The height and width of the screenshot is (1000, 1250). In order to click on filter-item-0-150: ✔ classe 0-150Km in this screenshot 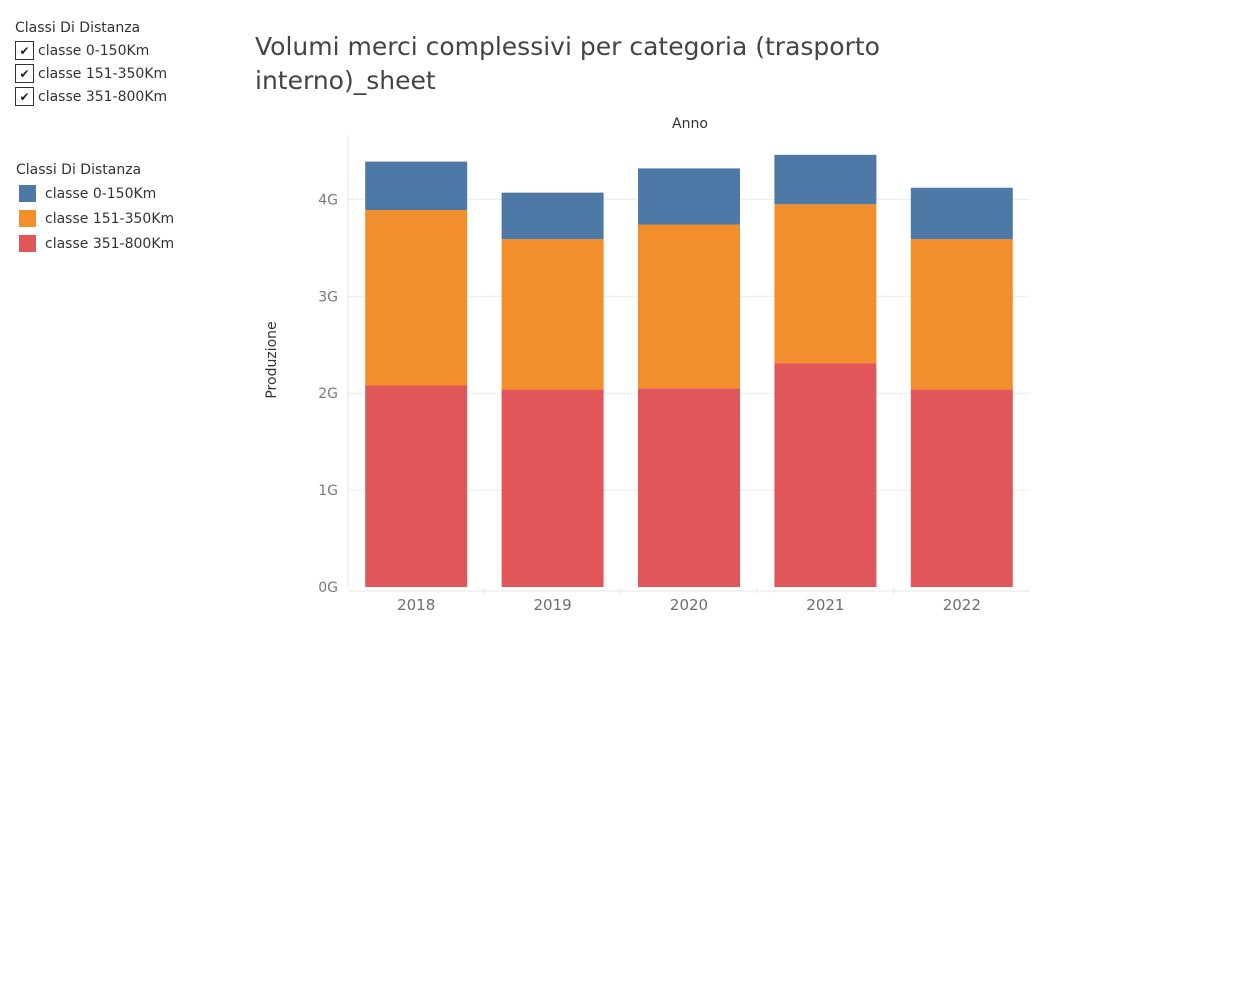, I will do `click(115, 50)`.